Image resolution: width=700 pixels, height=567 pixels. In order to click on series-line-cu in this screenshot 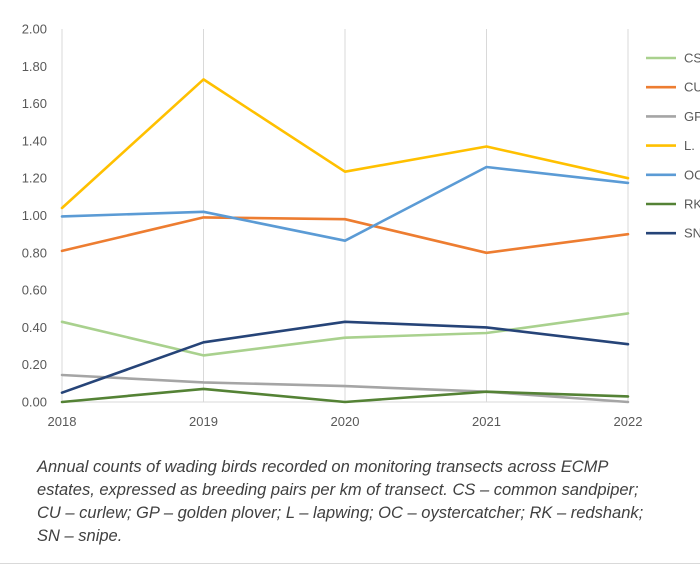, I will do `click(345, 235)`.